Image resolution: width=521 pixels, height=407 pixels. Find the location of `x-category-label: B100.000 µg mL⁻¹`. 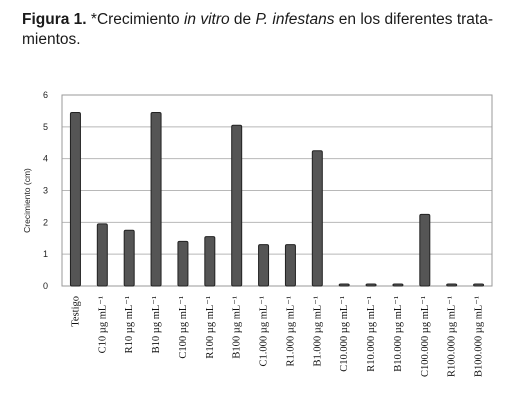

x-category-label: B100.000 µg mL⁻¹ is located at coordinates (479, 336).